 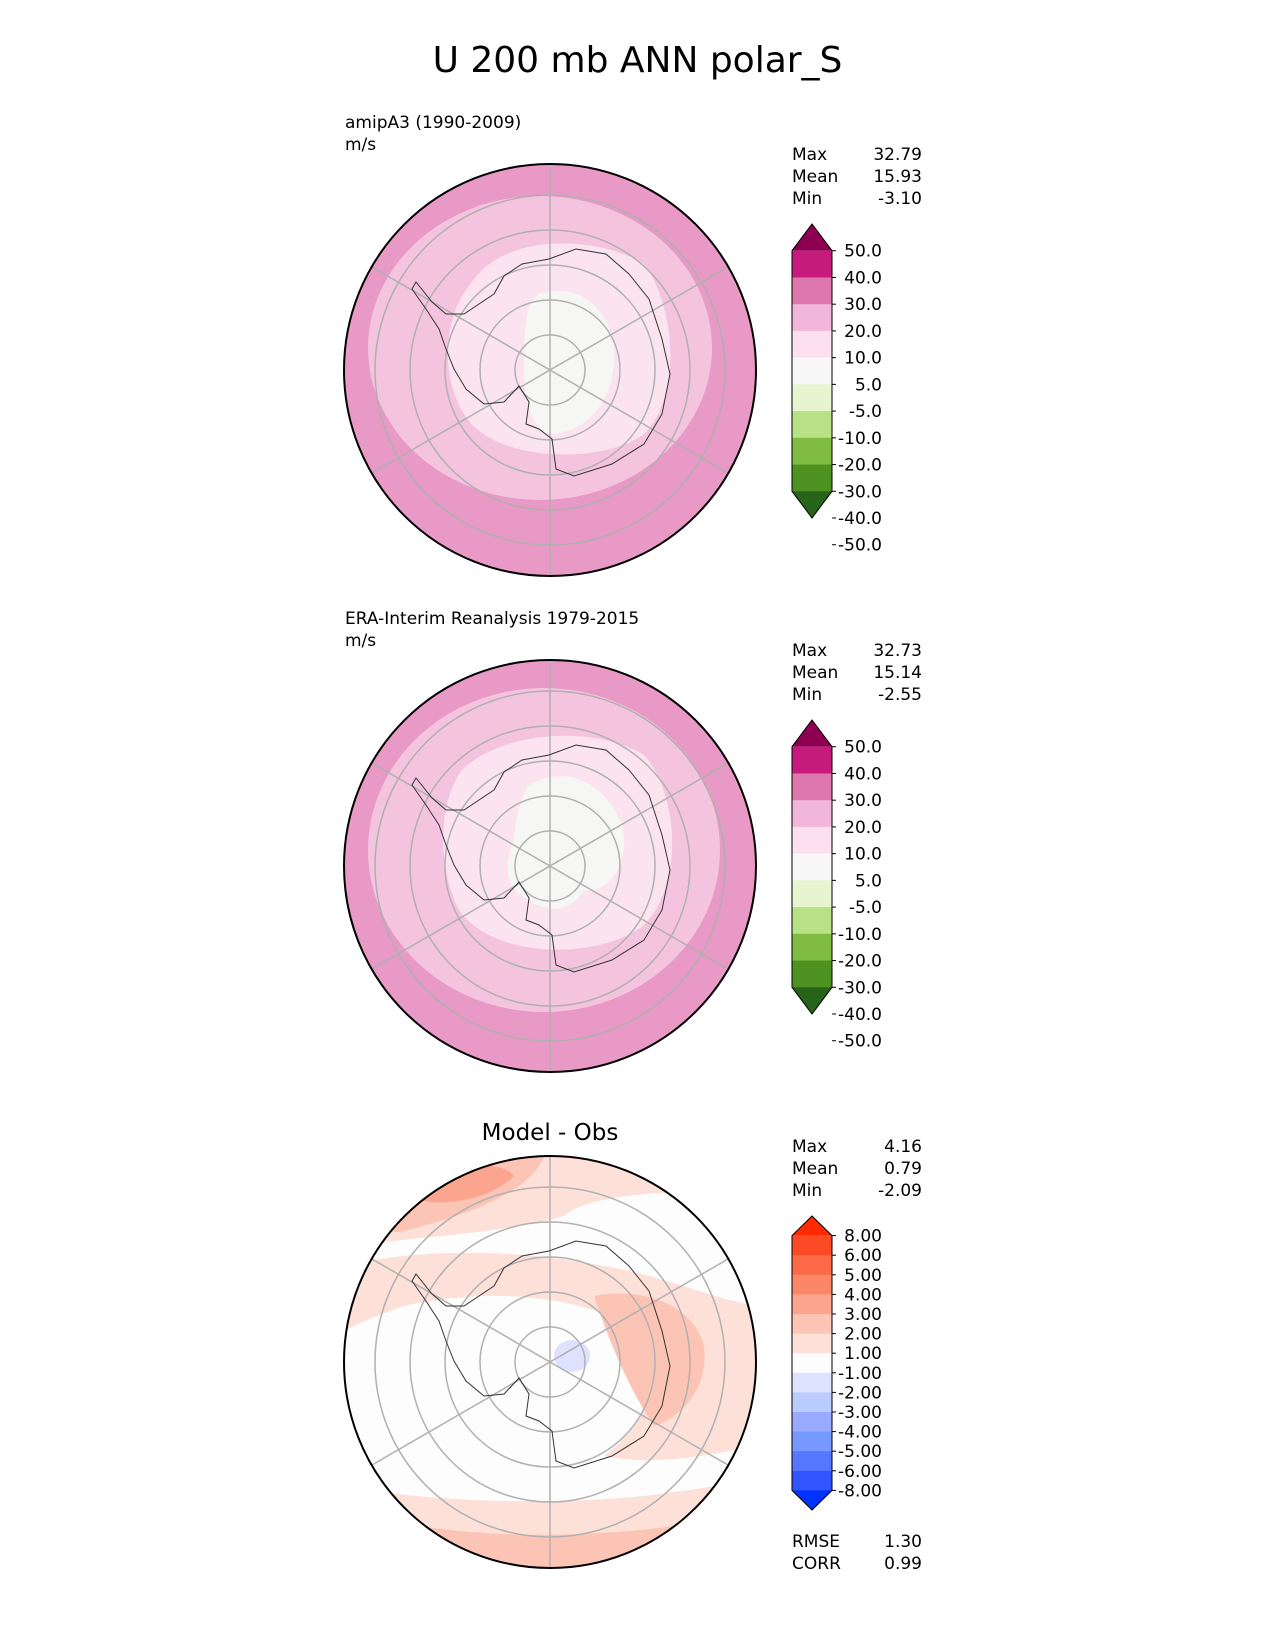 What do you see at coordinates (857, 1169) in the screenshot?
I see `panel-3-stats: Max 4.16 Mean 0.79 Min -2.09` at bounding box center [857, 1169].